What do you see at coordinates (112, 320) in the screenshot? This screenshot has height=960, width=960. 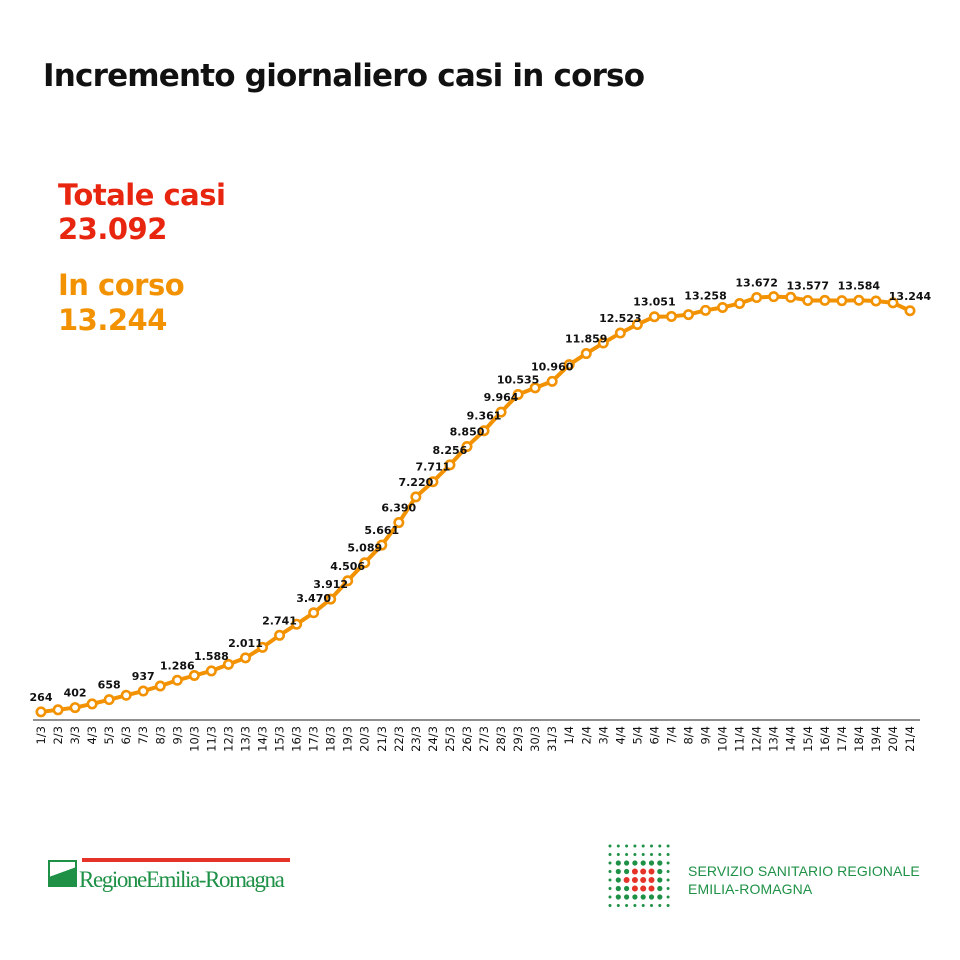 I see `active-cases-value: 13.244` at bounding box center [112, 320].